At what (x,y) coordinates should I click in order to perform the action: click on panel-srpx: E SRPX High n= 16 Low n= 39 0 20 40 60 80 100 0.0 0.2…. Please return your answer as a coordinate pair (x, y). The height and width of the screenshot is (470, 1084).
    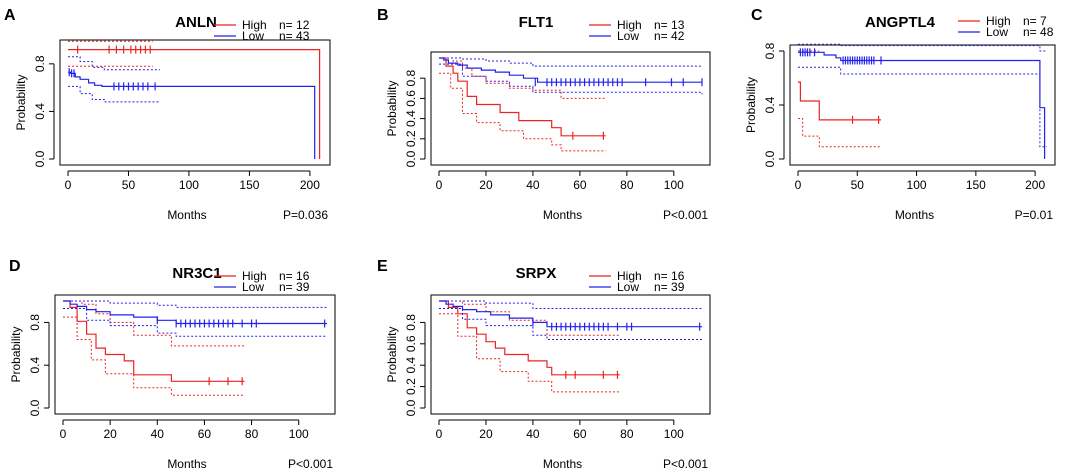
    Looking at the image, I should click on (544, 364).